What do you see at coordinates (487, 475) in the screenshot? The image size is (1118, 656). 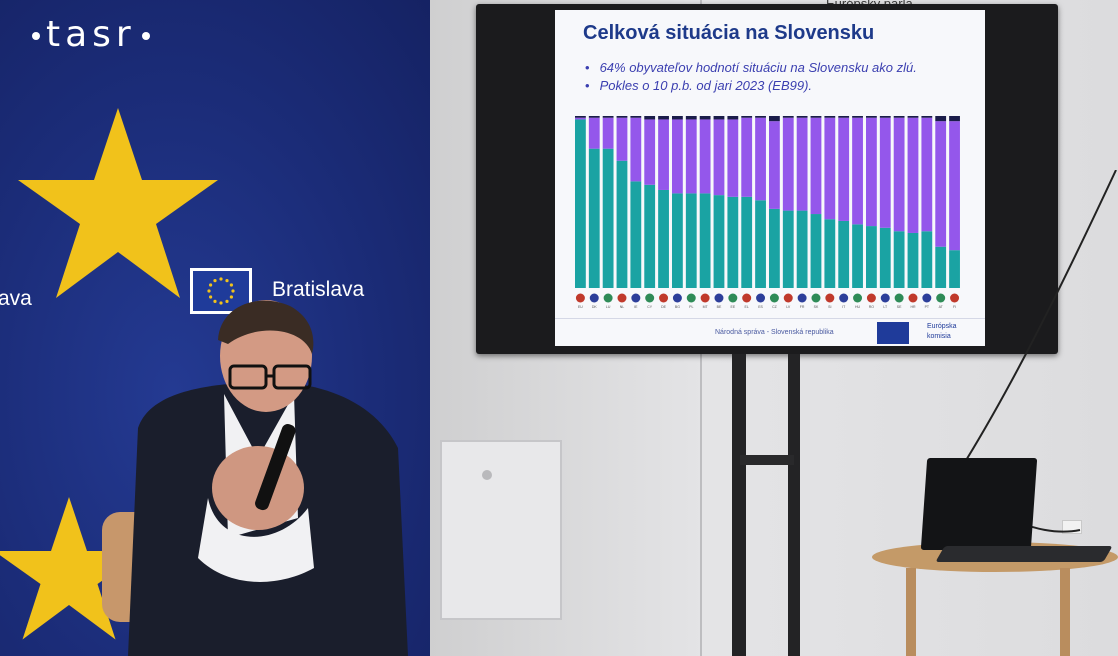 I see `cabinet-handle` at bounding box center [487, 475].